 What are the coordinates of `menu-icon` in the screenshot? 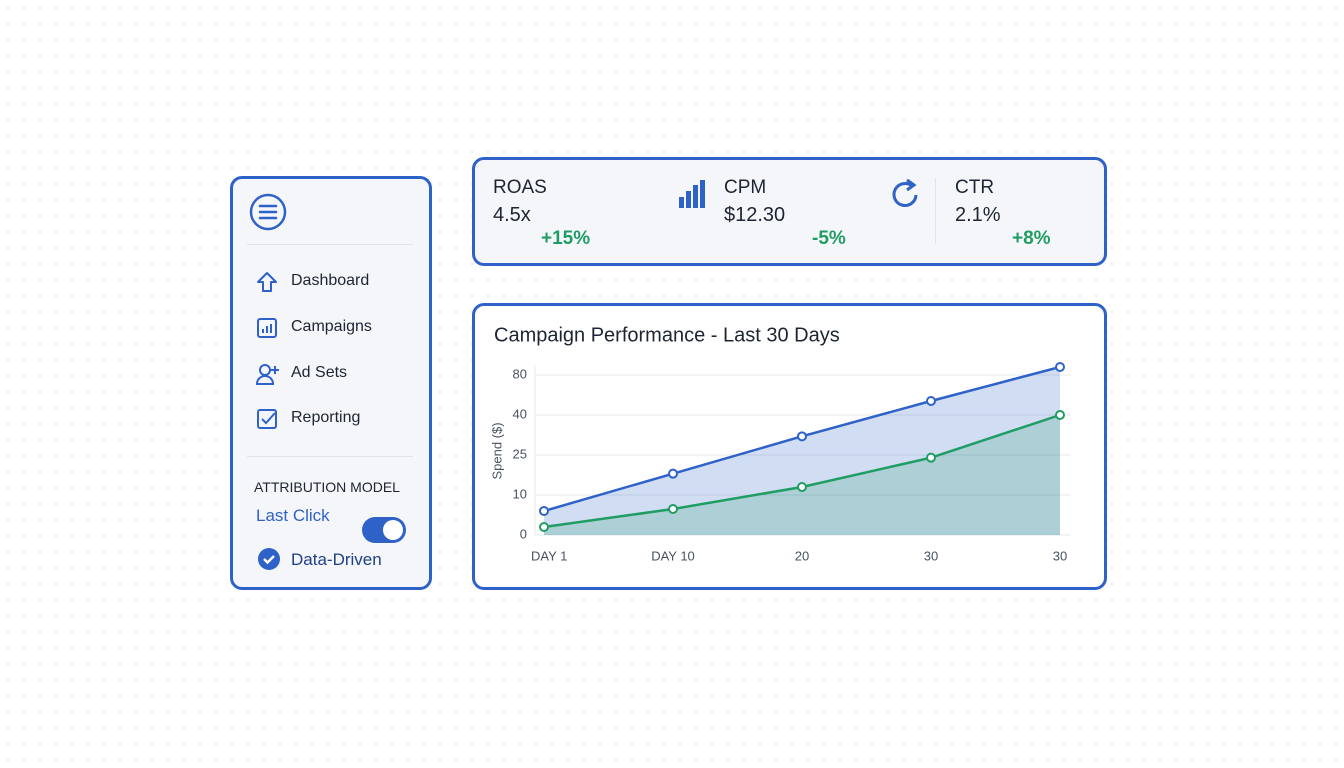 It's located at (269, 213).